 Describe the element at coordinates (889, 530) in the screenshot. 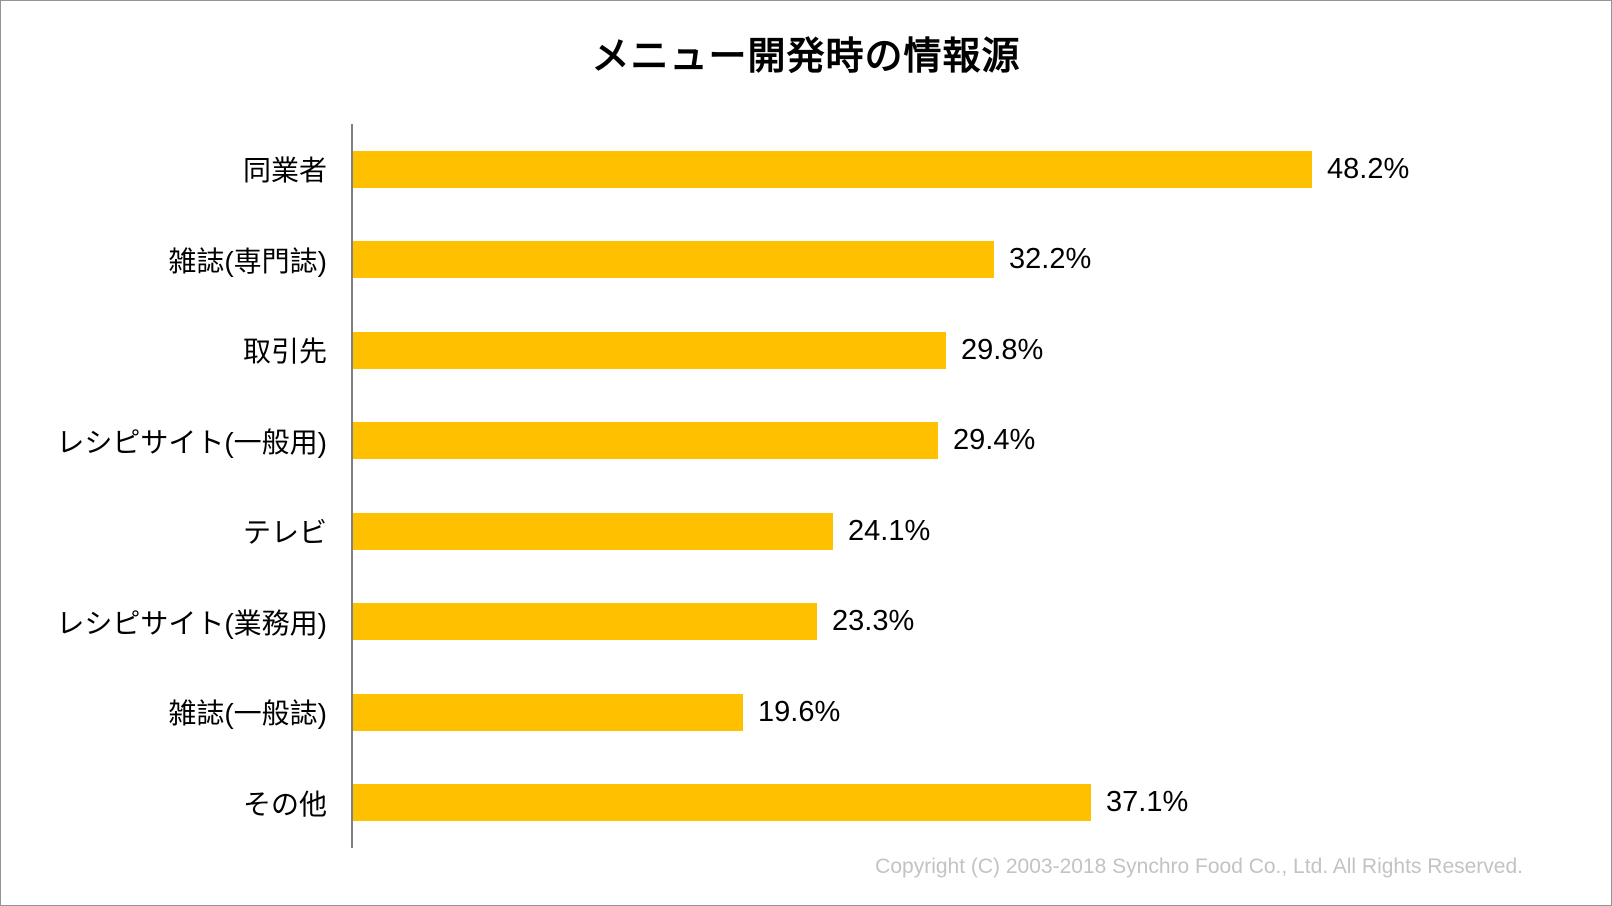

I see `value-label: 24.1%` at that location.